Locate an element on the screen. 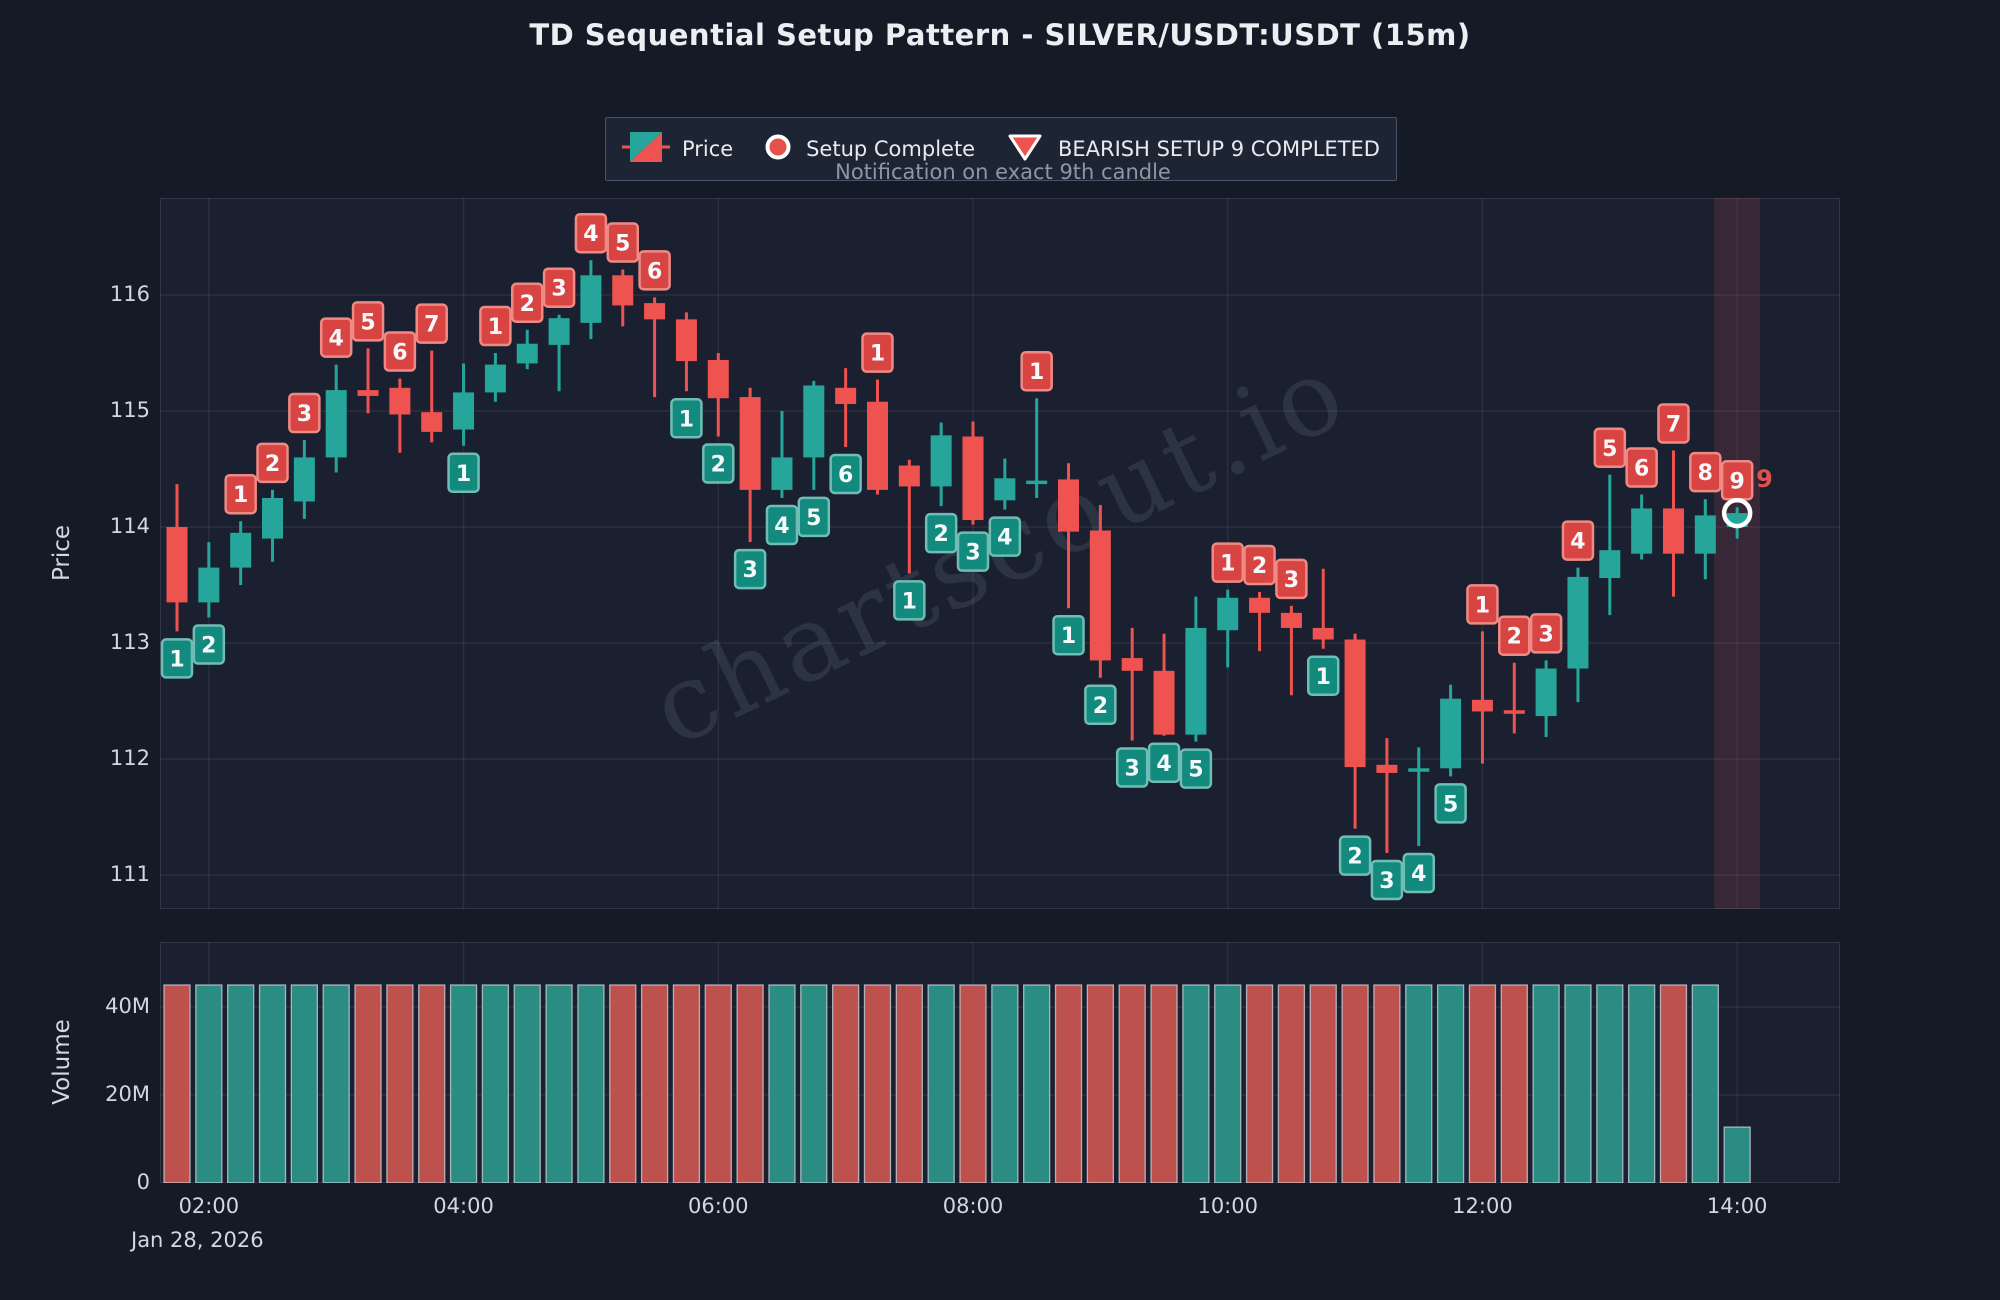  legend-price-label: Price is located at coordinates (708, 149).